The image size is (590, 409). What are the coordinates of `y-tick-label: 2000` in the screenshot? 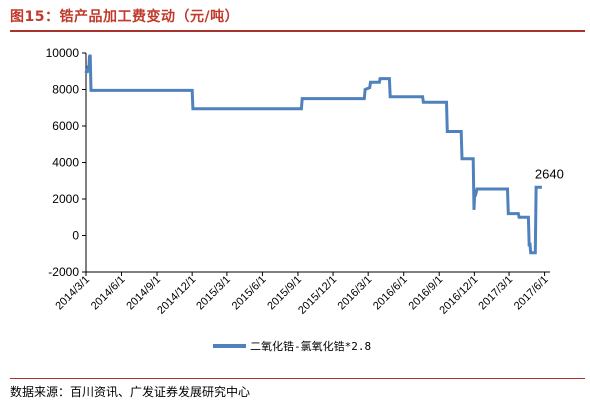 It's located at (65, 199).